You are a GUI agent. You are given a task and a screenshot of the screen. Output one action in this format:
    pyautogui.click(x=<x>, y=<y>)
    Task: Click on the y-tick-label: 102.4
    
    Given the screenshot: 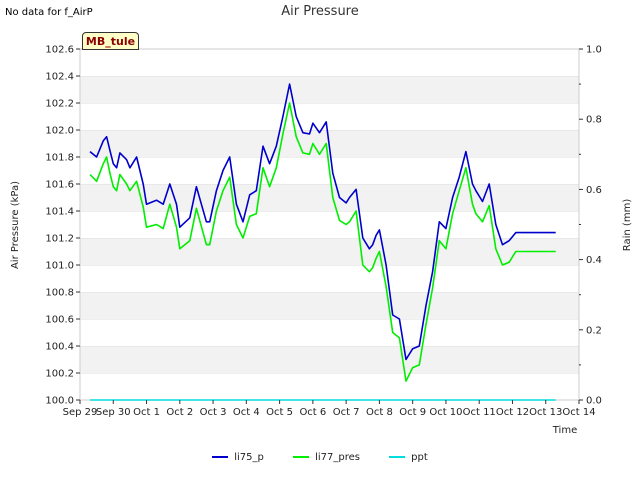 What is the action you would take?
    pyautogui.click(x=59, y=77)
    